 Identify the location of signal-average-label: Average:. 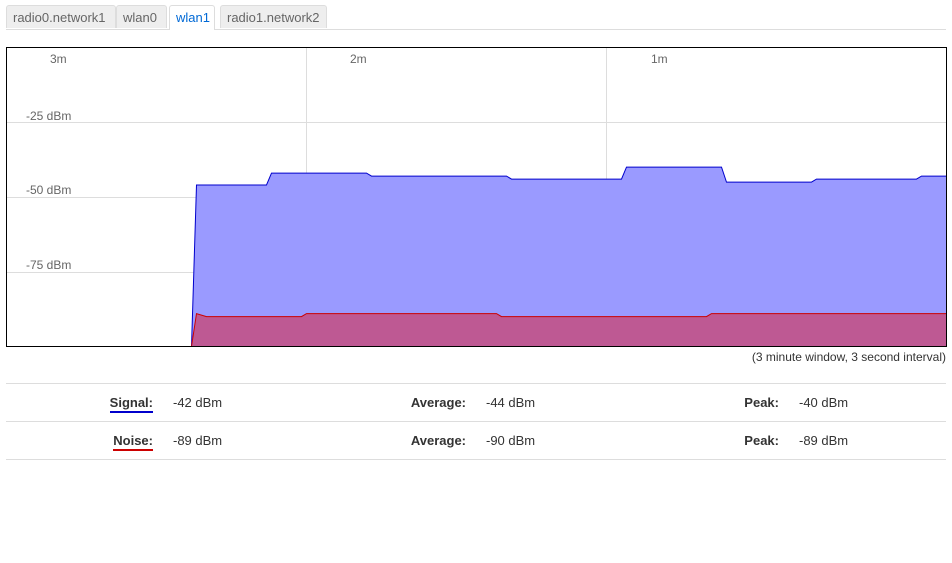
(438, 402).